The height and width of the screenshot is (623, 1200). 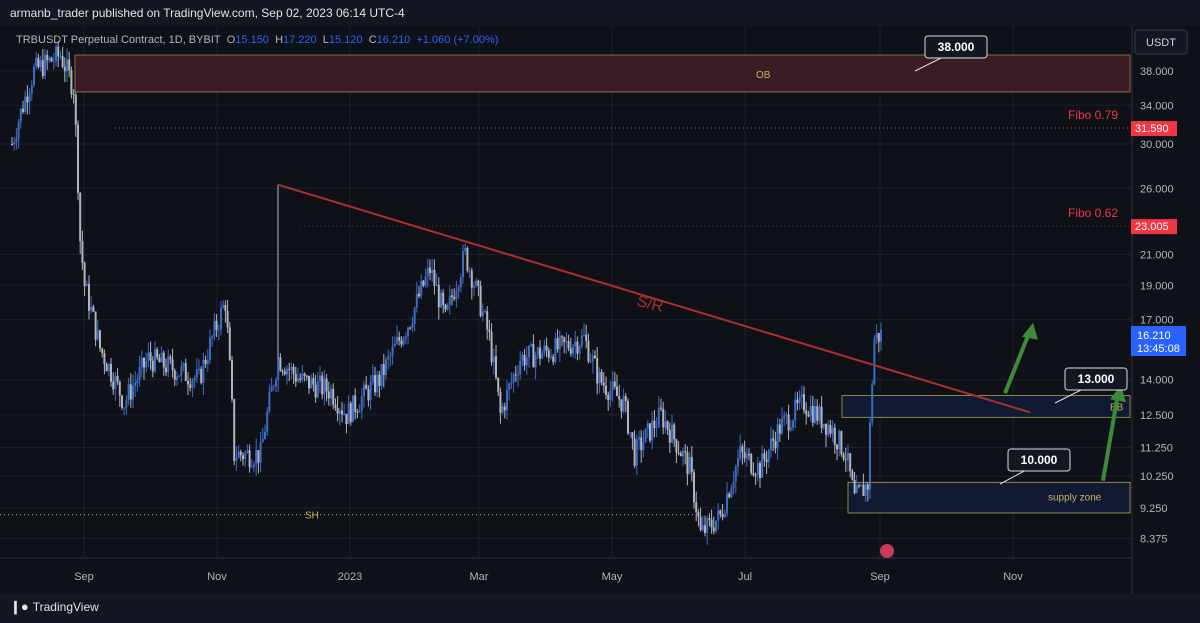 I want to click on fibo-062-price: 23.005, so click(x=1152, y=227).